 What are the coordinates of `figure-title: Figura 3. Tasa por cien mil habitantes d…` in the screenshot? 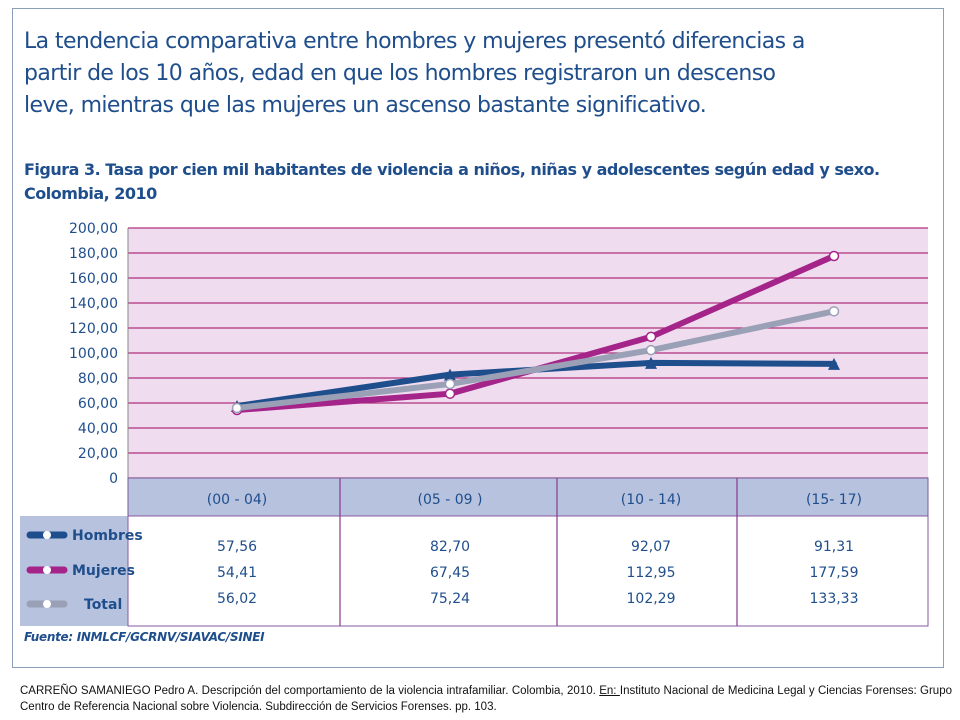 It's located at (474, 182).